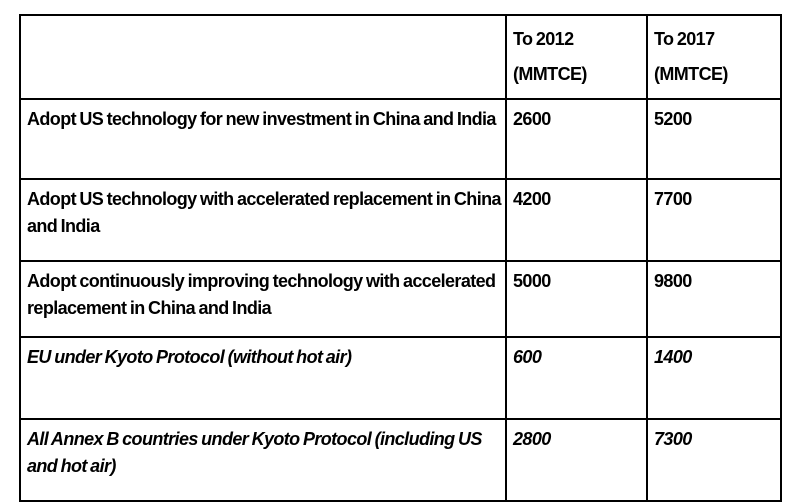 This screenshot has width=800, height=504. Describe the element at coordinates (576, 57) in the screenshot. I see `header-cell-2012: To 2012 (MMTCE)` at that location.